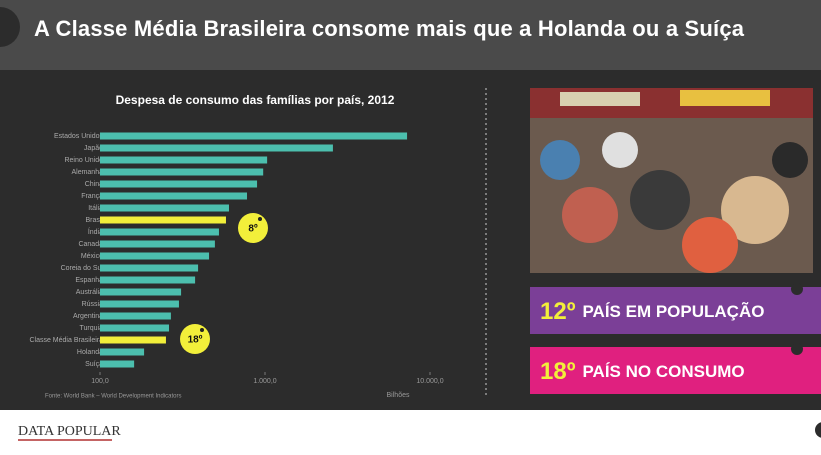 The image size is (821, 455). Describe the element at coordinates (88, 316) in the screenshot. I see `y-tick-label: Argentina` at that location.